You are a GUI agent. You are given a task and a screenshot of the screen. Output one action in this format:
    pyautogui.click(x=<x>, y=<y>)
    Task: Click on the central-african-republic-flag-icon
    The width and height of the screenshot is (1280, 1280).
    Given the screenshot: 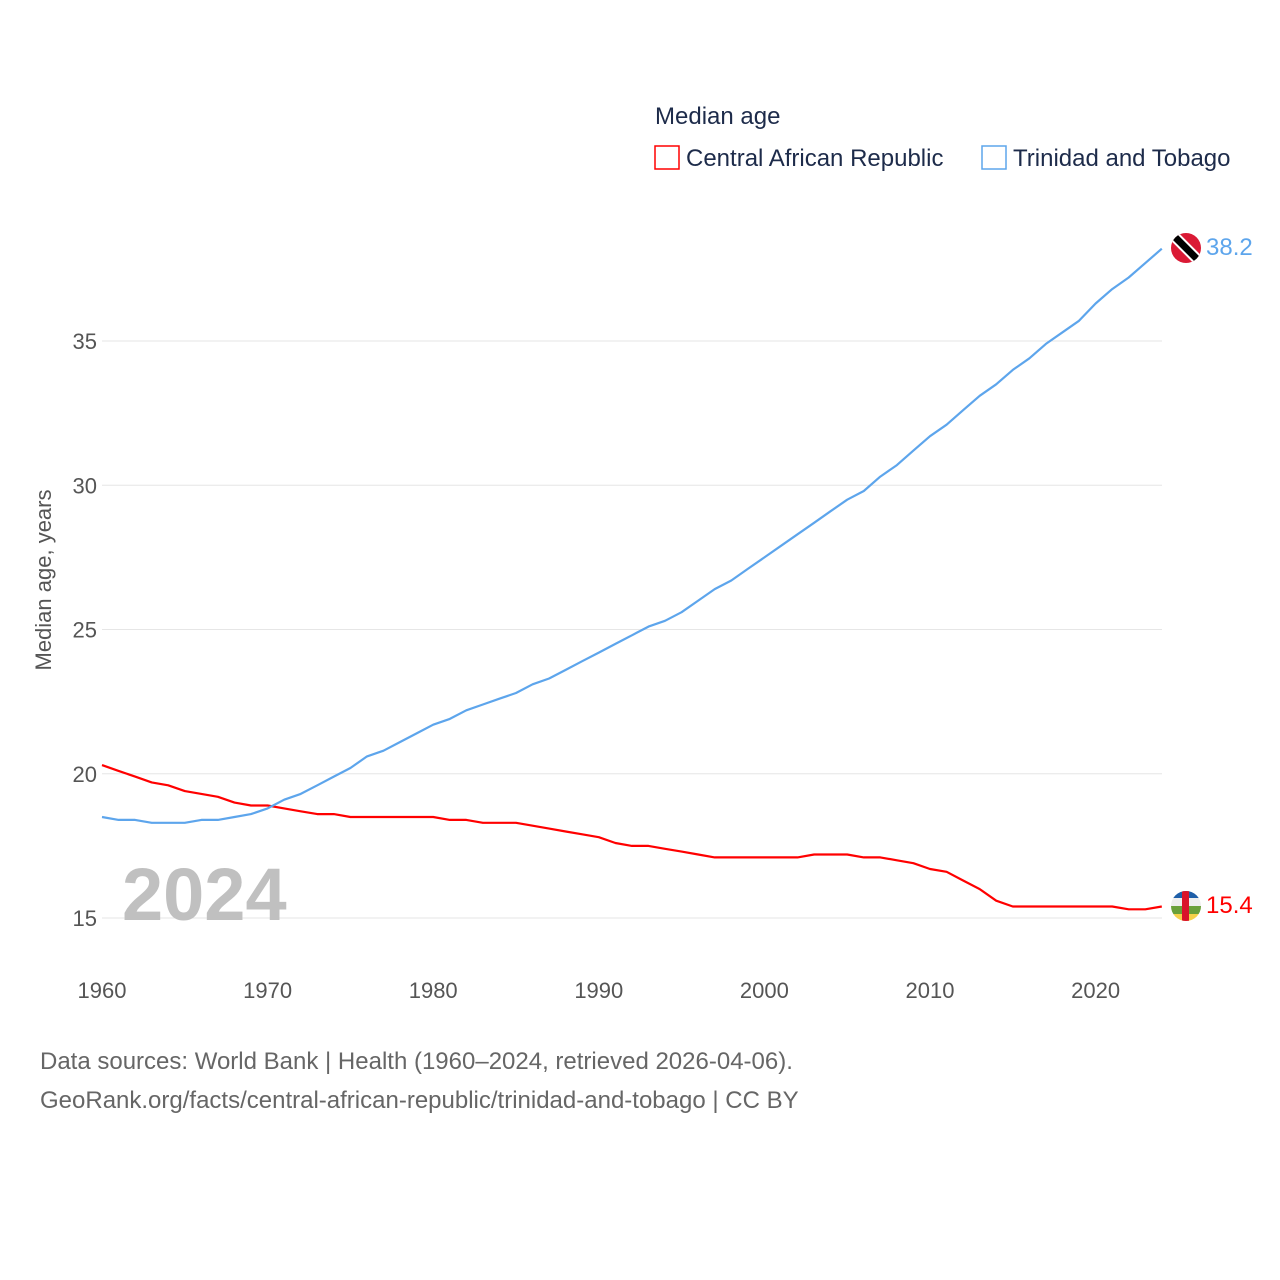 What is the action you would take?
    pyautogui.click(x=1186, y=906)
    